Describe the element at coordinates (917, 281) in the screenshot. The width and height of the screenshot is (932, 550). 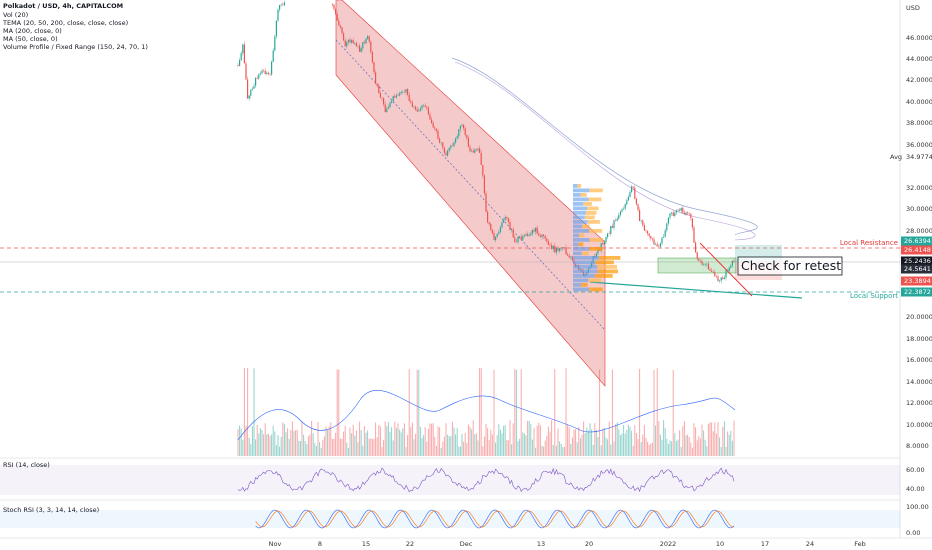
I see `price-badge-text: 23.3894` at that location.